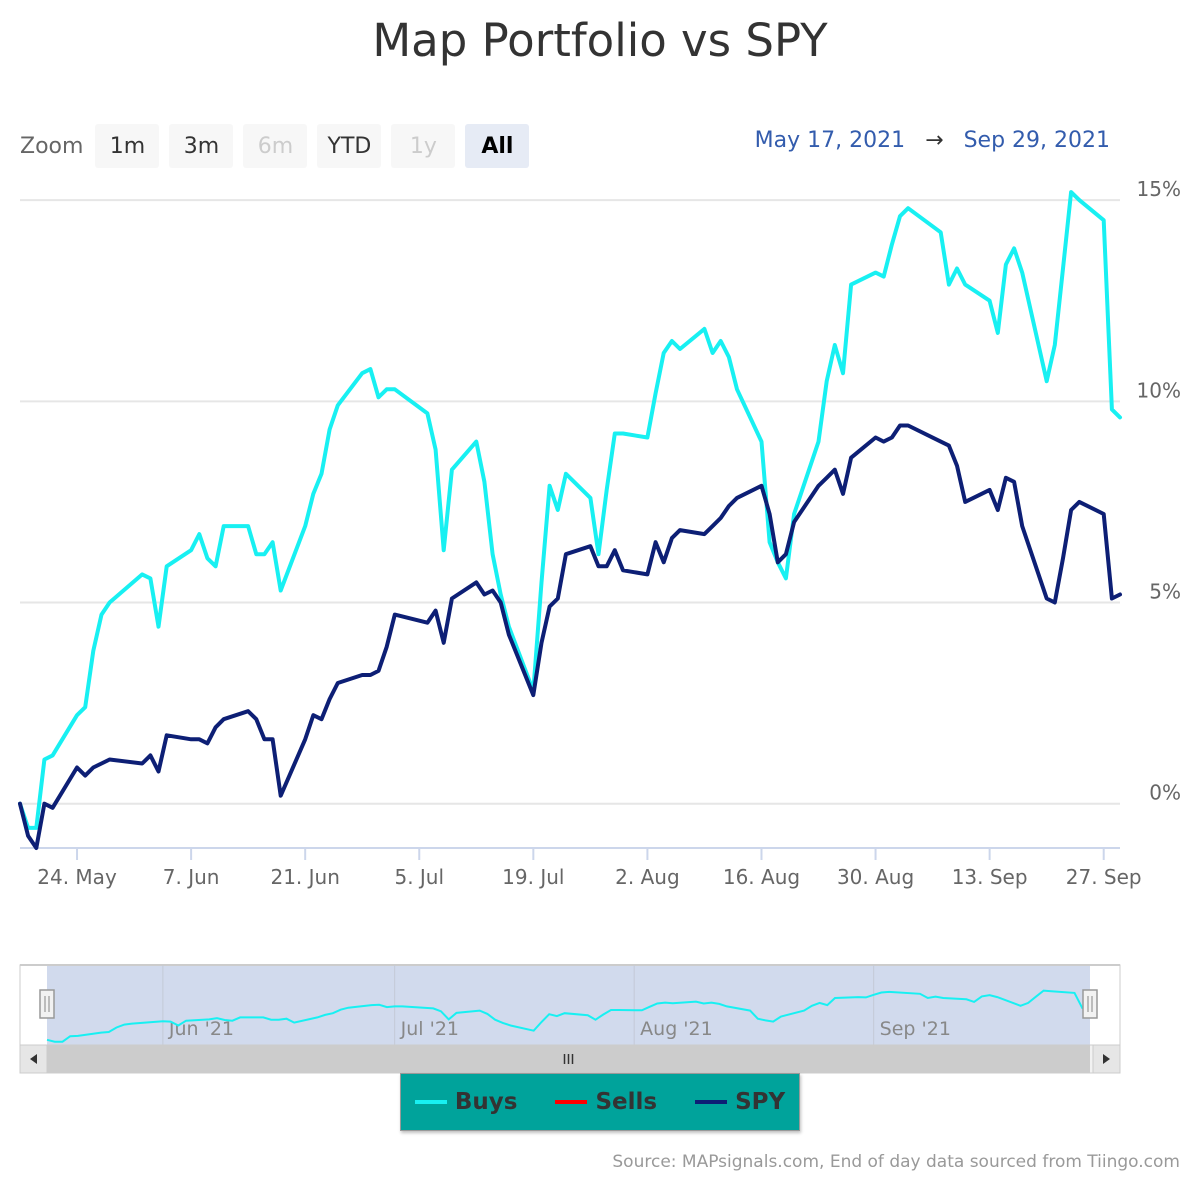 This screenshot has width=1200, height=1180. Describe the element at coordinates (201, 1029) in the screenshot. I see `navigator-month-label: Jun '21` at that location.